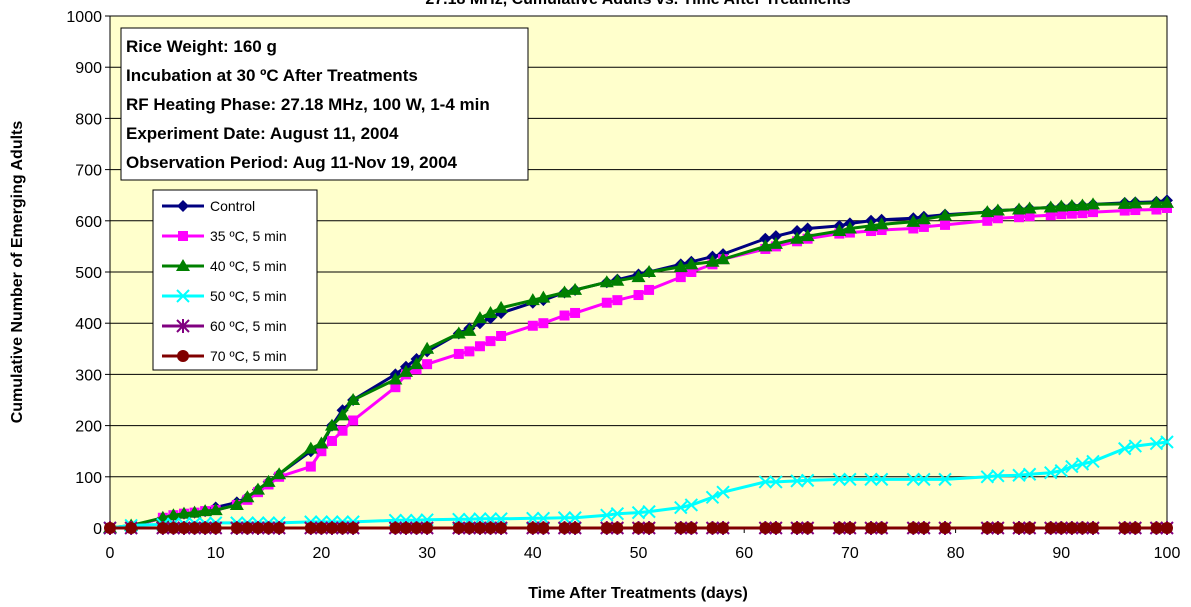 The image size is (1191, 607). I want to click on x-tick-label: 90, so click(1061, 553).